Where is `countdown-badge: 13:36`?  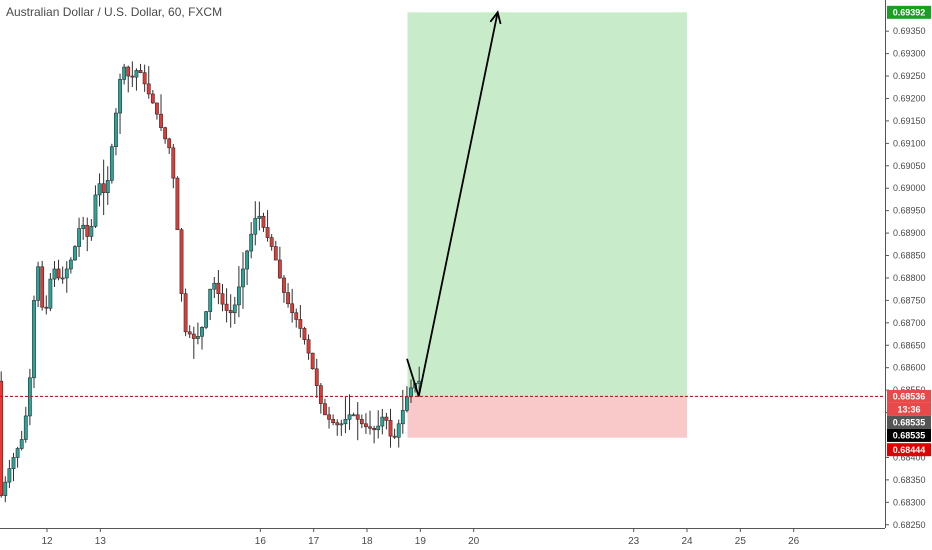
countdown-badge: 13:36 is located at coordinates (909, 409).